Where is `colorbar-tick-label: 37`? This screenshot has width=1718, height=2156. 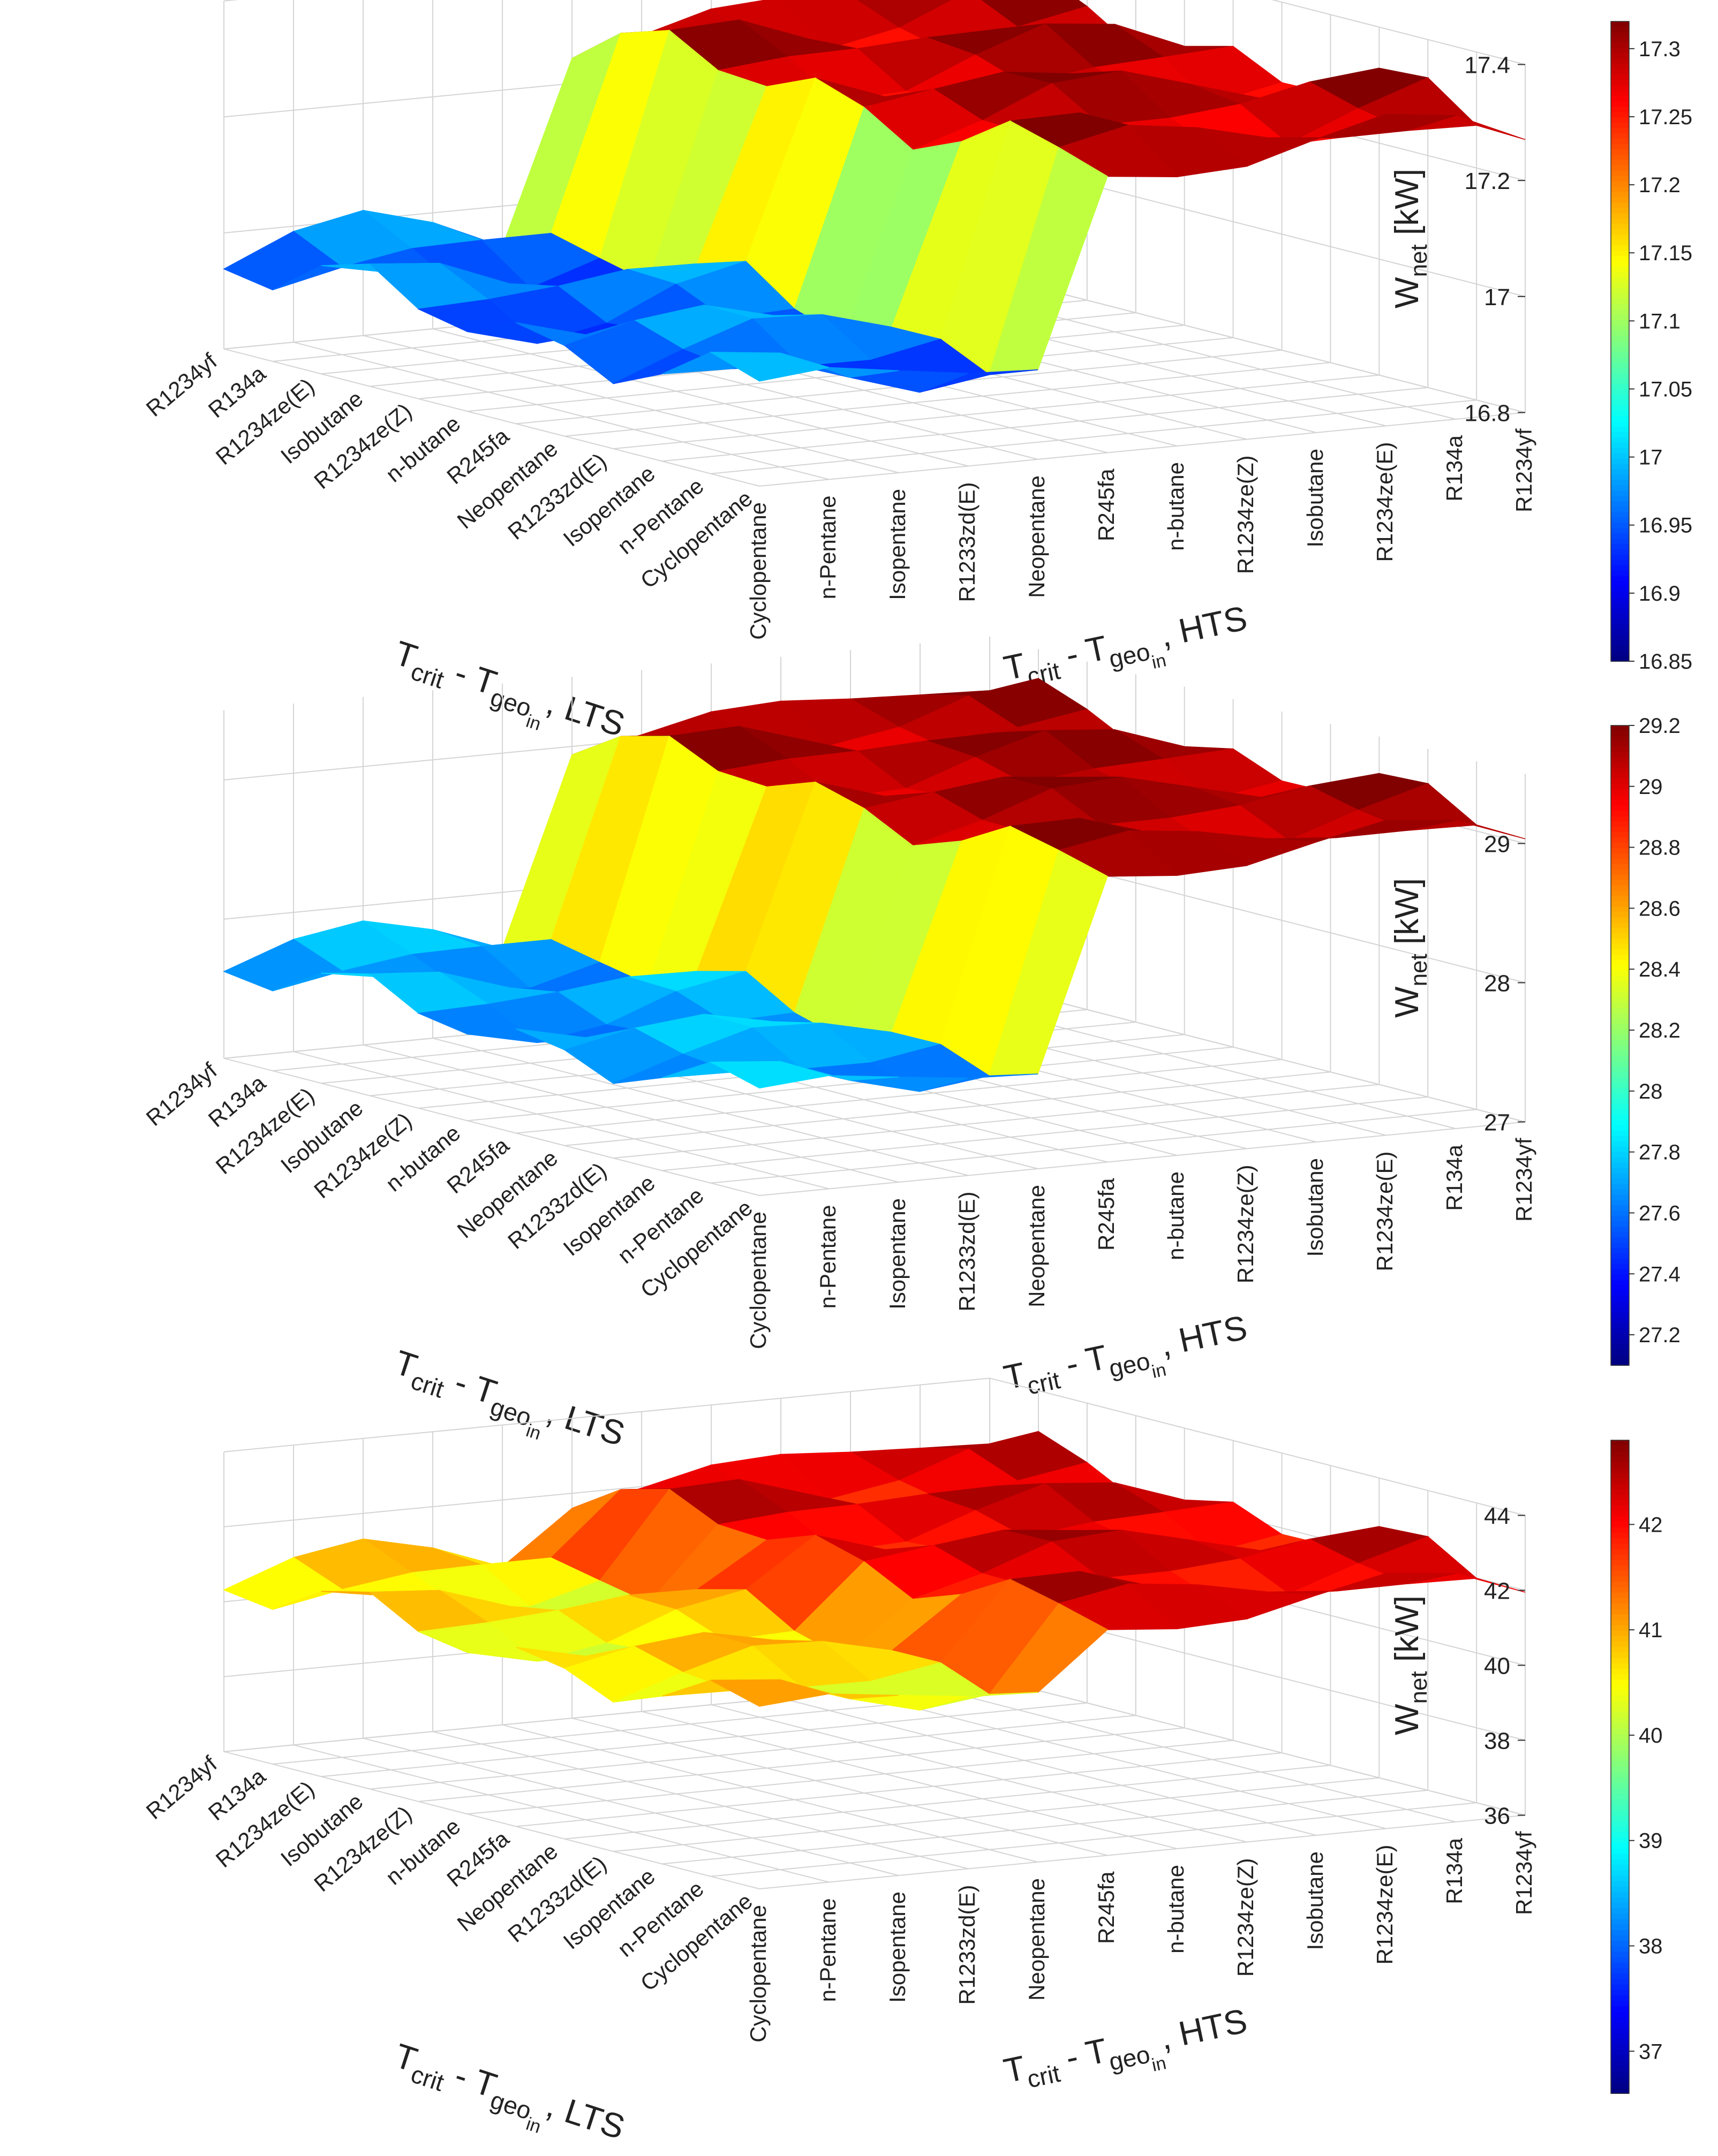
colorbar-tick-label: 37 is located at coordinates (1651, 2051).